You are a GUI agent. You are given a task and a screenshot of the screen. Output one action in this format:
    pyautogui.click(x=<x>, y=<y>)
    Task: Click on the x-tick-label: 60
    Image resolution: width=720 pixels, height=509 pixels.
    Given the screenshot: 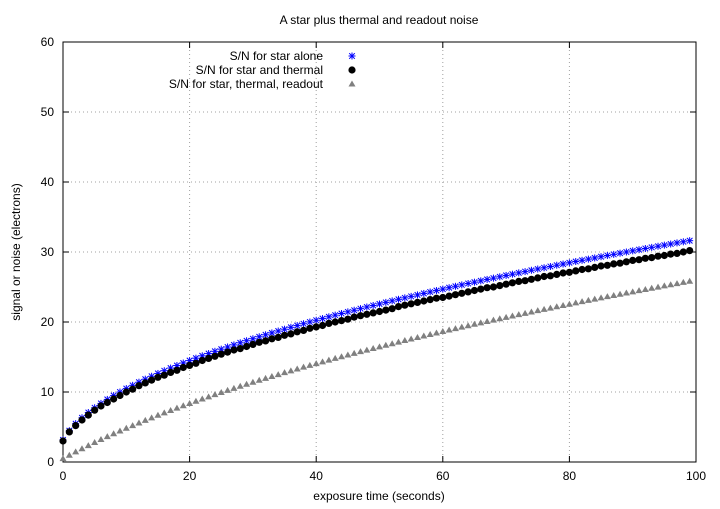 What is the action you would take?
    pyautogui.click(x=443, y=476)
    